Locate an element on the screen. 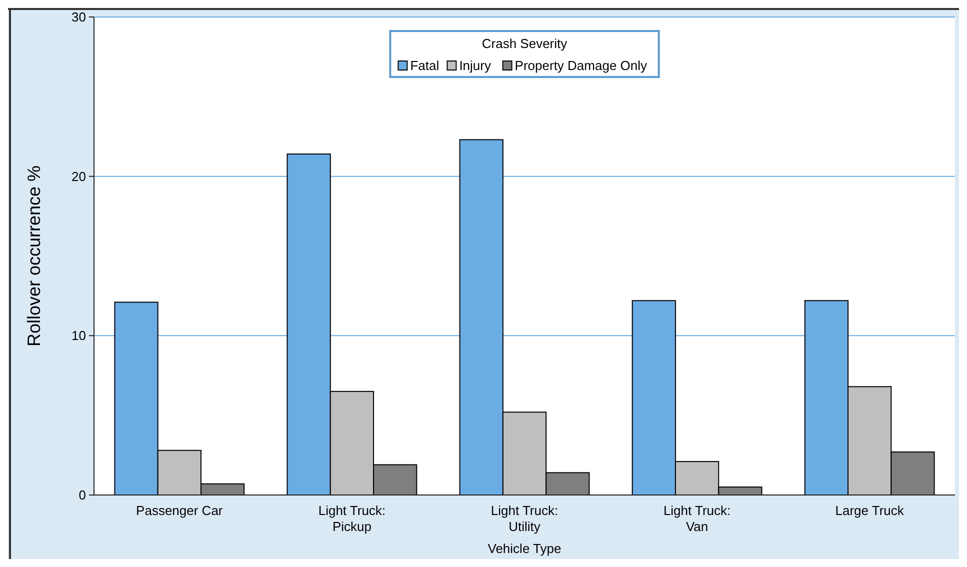 This screenshot has height=567, width=967. legend-title: Crash Severity is located at coordinates (525, 43).